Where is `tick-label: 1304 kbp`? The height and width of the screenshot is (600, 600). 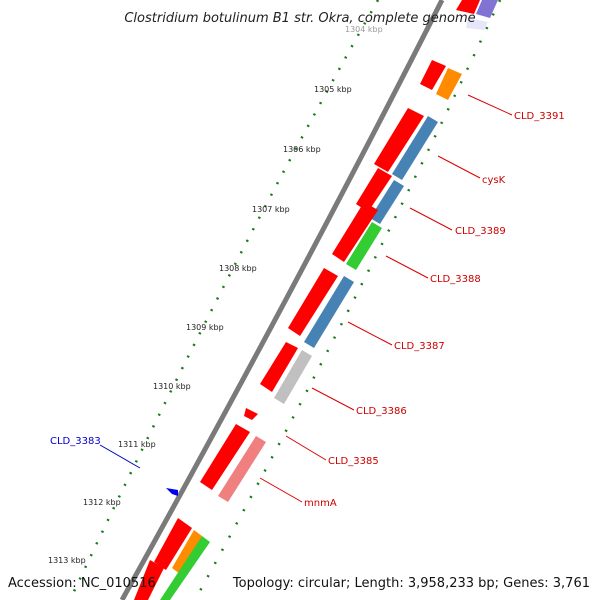 tick-label: 1304 kbp is located at coordinates (364, 29).